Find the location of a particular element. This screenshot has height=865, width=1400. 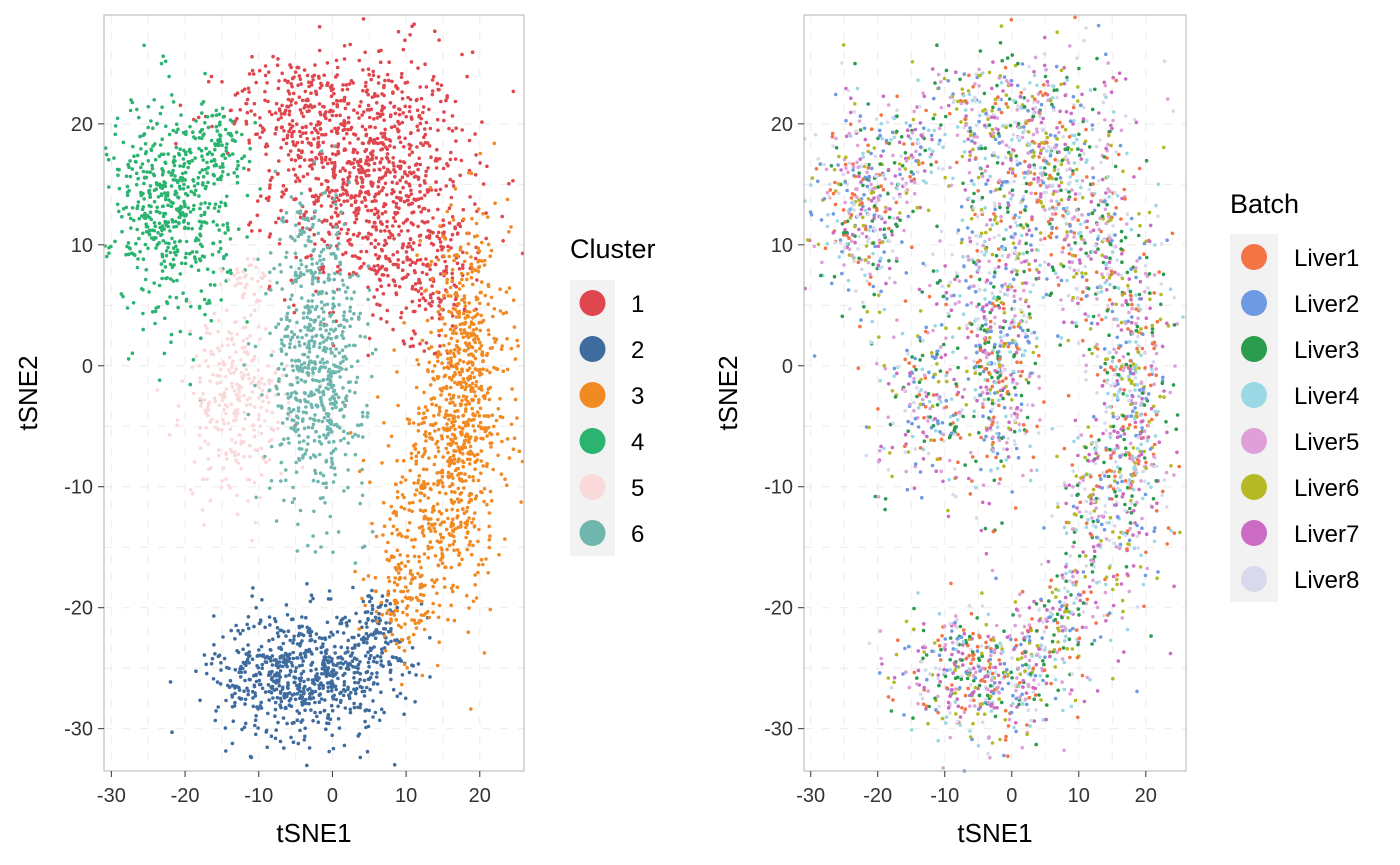

point-batch-Liver5 is located at coordinates (1074, 270).